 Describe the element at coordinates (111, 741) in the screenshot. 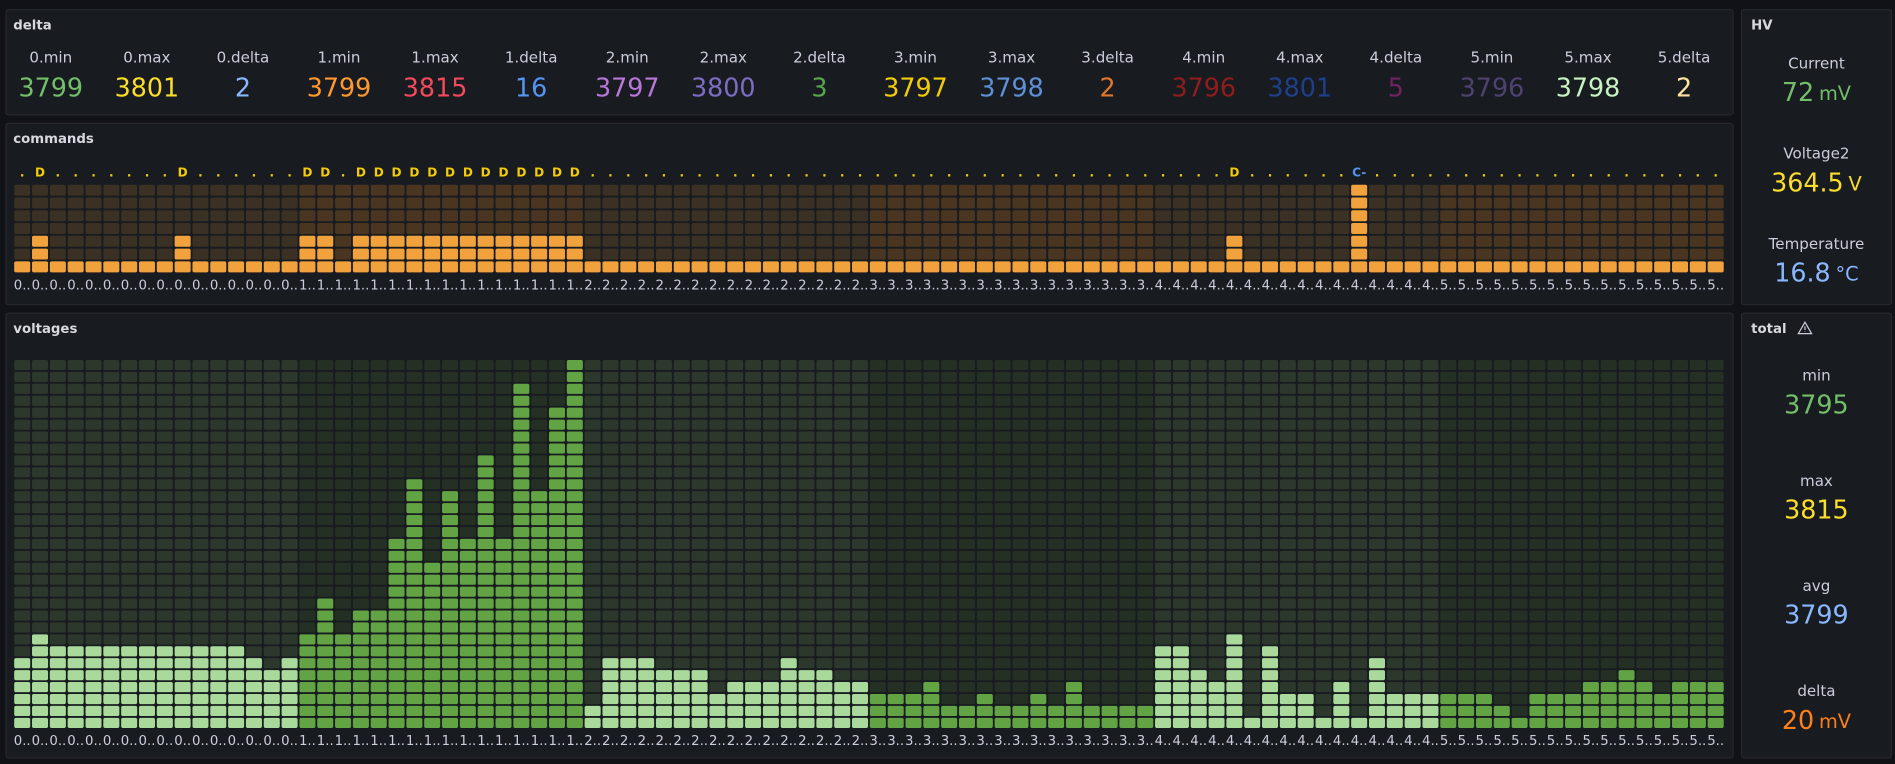

I see `x-tick-label: 0..` at that location.